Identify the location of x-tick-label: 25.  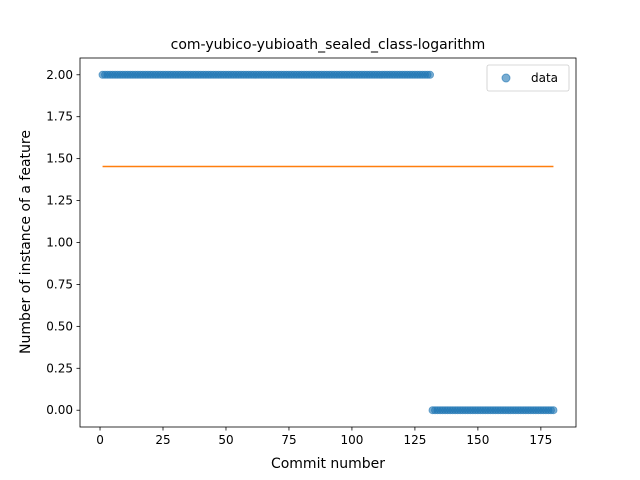
(162, 440).